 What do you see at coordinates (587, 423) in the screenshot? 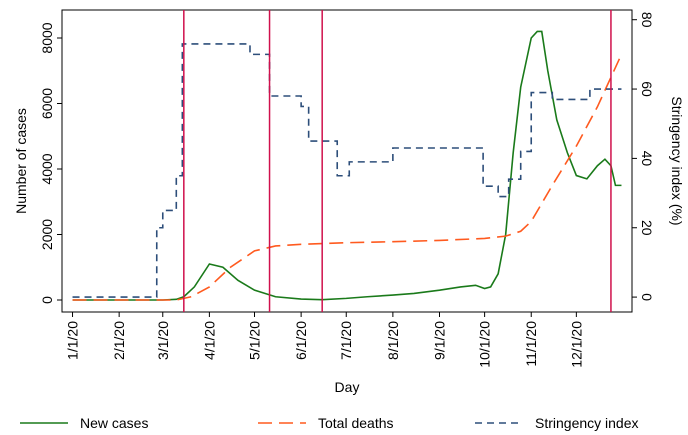
I see `legend-label: Stringency index` at bounding box center [587, 423].